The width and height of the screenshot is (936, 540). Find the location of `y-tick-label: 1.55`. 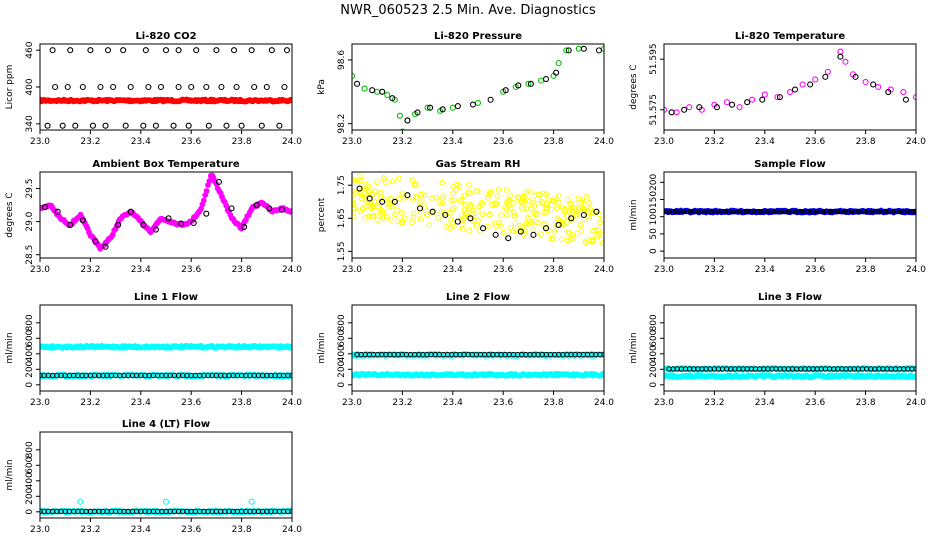

y-tick-label: 1.55 is located at coordinates (342, 251).